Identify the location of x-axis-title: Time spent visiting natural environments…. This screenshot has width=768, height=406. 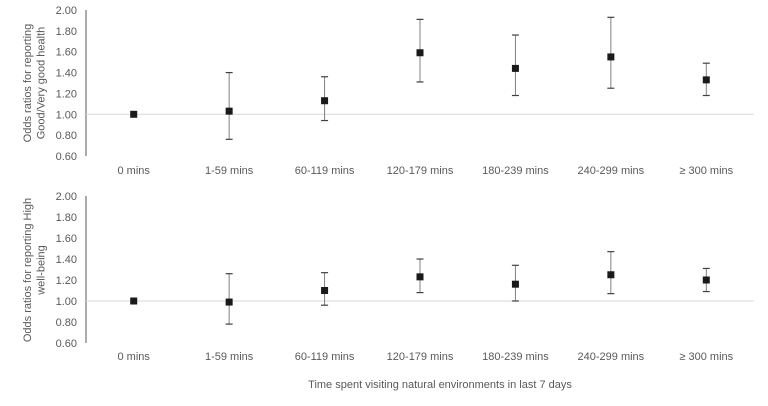
(440, 385).